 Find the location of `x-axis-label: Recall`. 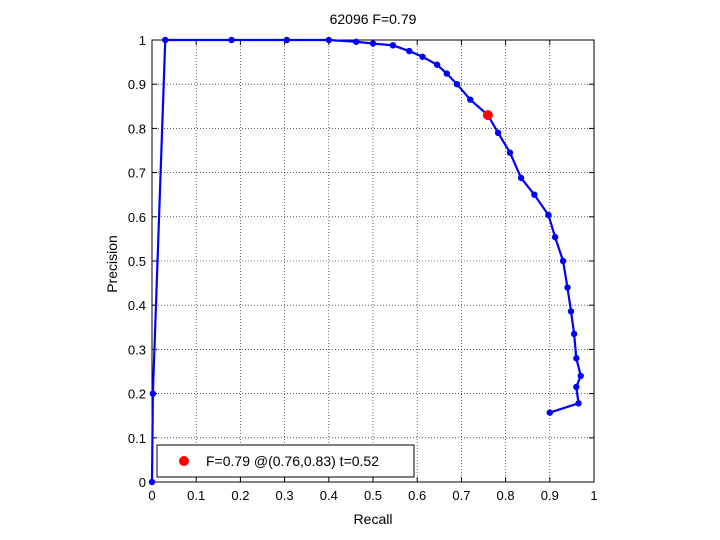

x-axis-label: Recall is located at coordinates (373, 519).